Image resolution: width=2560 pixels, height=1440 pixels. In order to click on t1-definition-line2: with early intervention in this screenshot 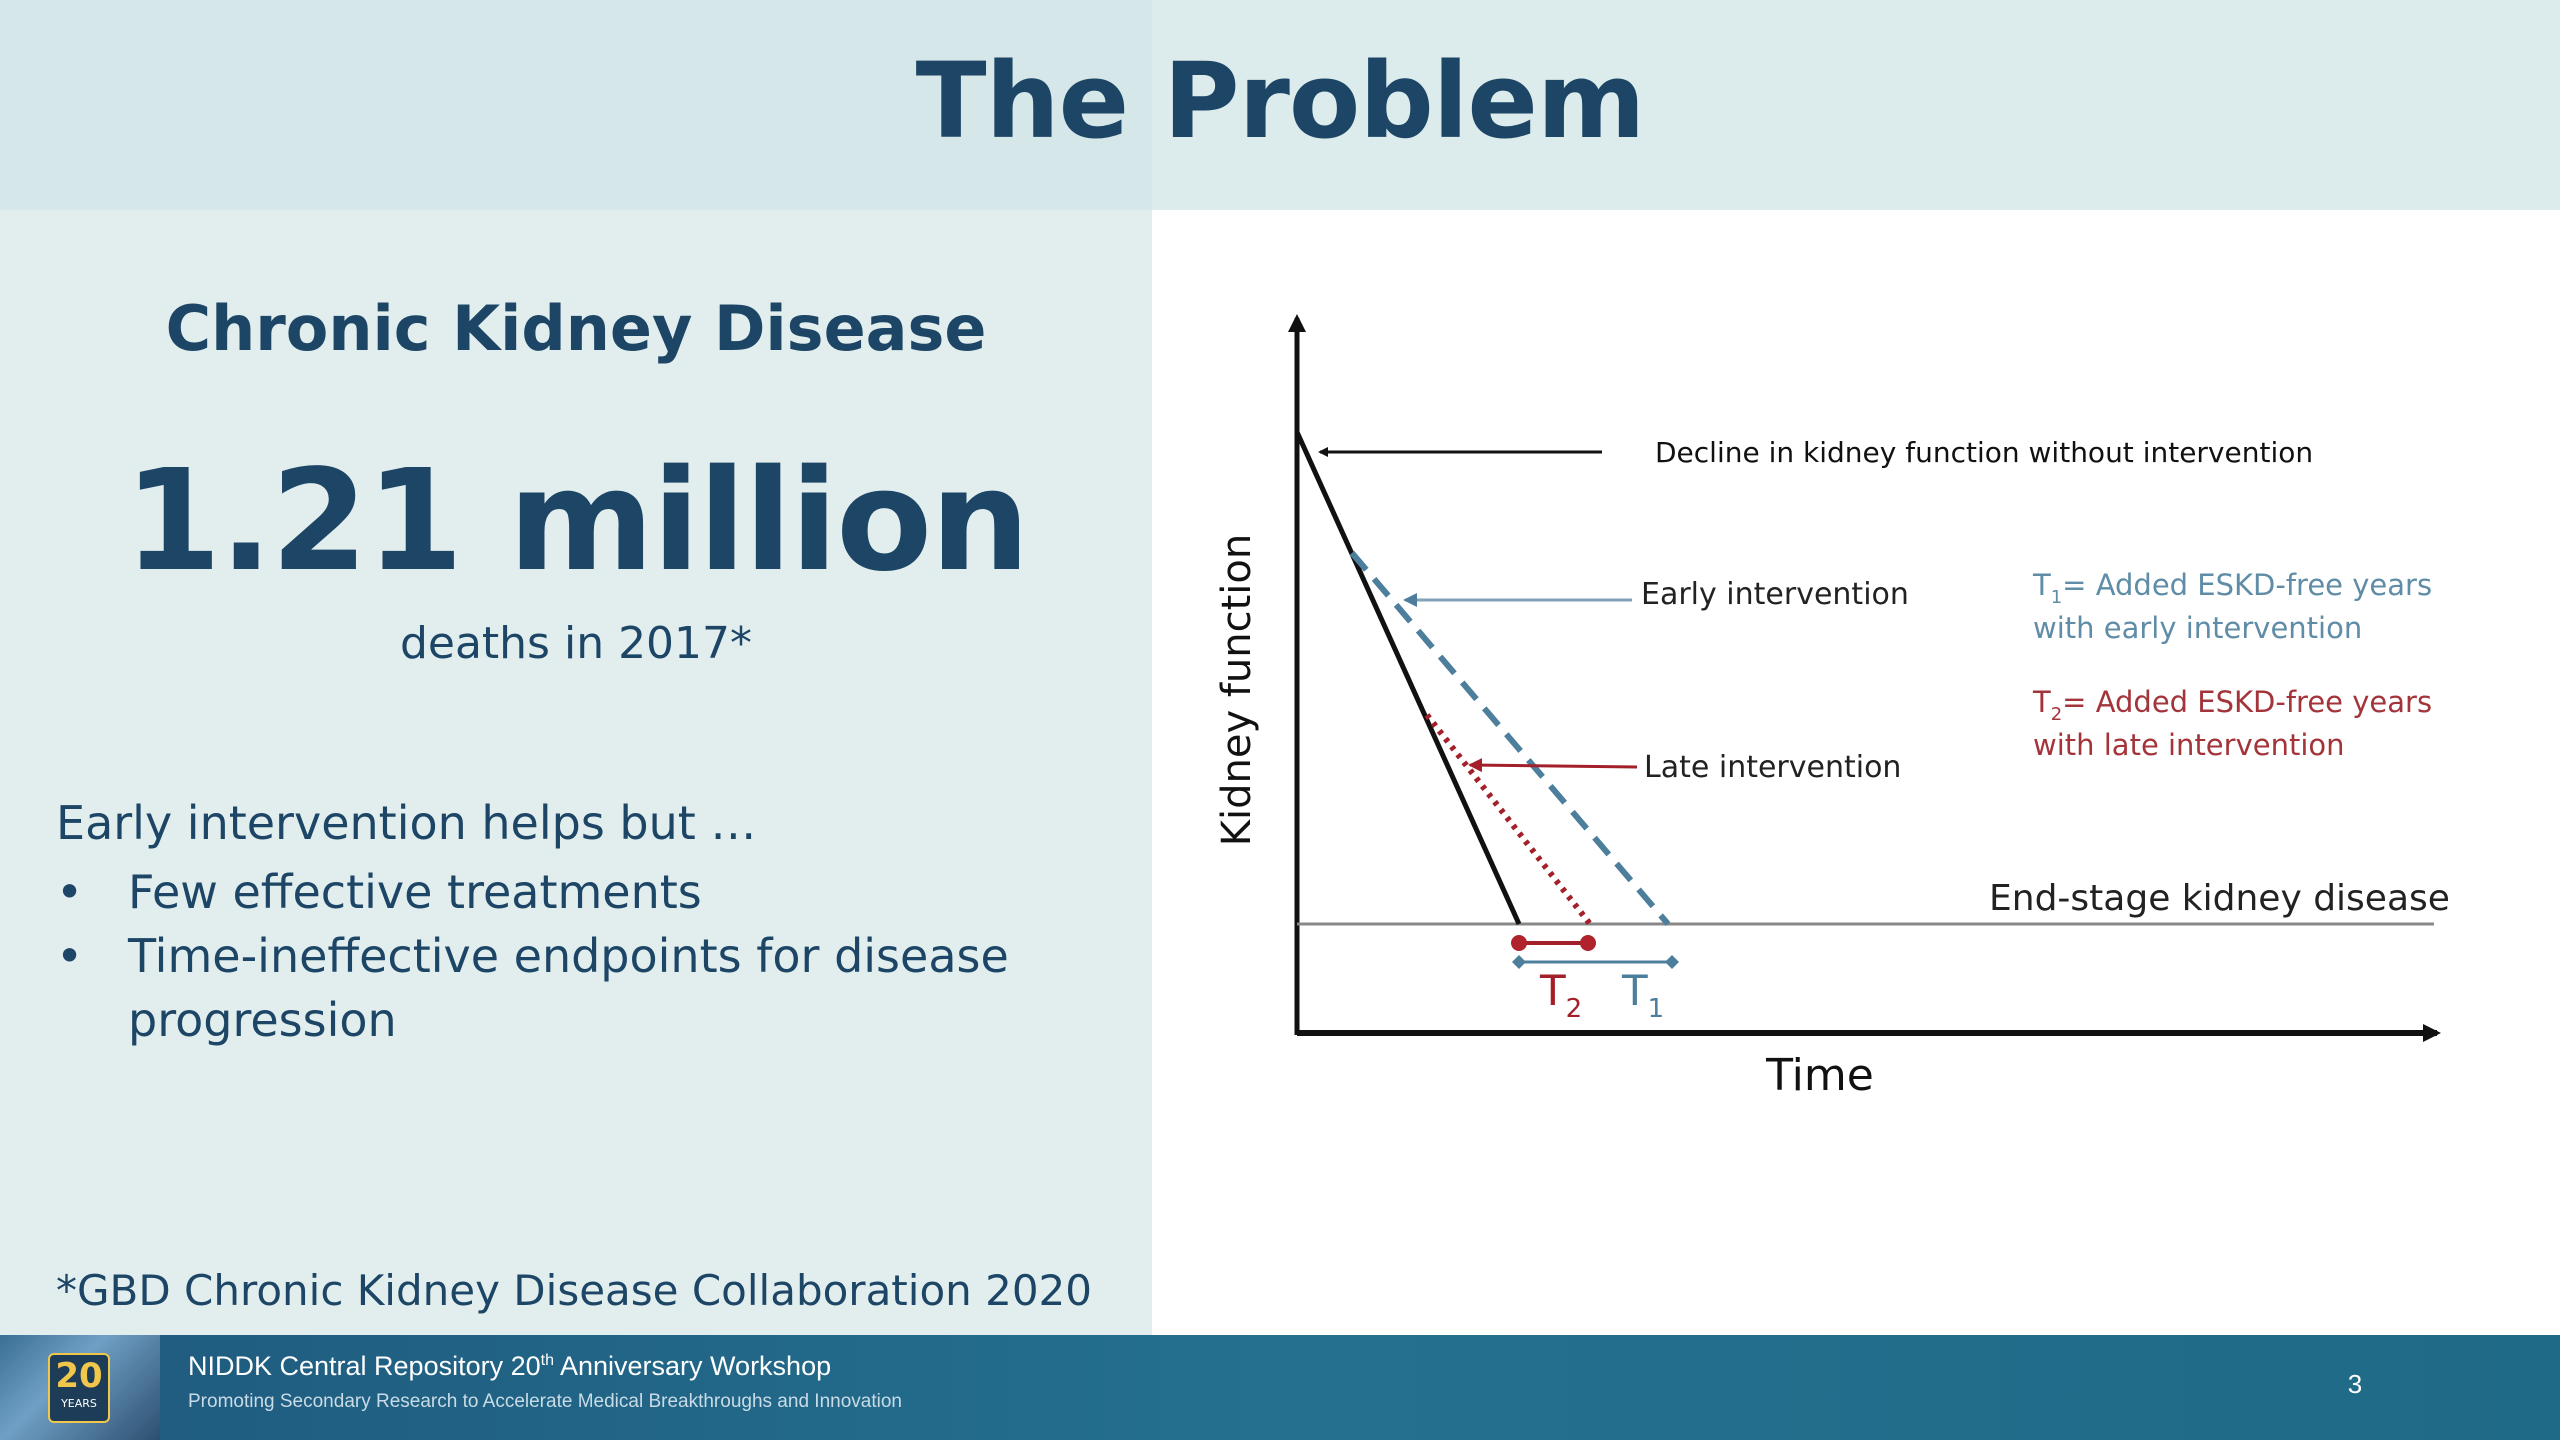, I will do `click(2197, 628)`.